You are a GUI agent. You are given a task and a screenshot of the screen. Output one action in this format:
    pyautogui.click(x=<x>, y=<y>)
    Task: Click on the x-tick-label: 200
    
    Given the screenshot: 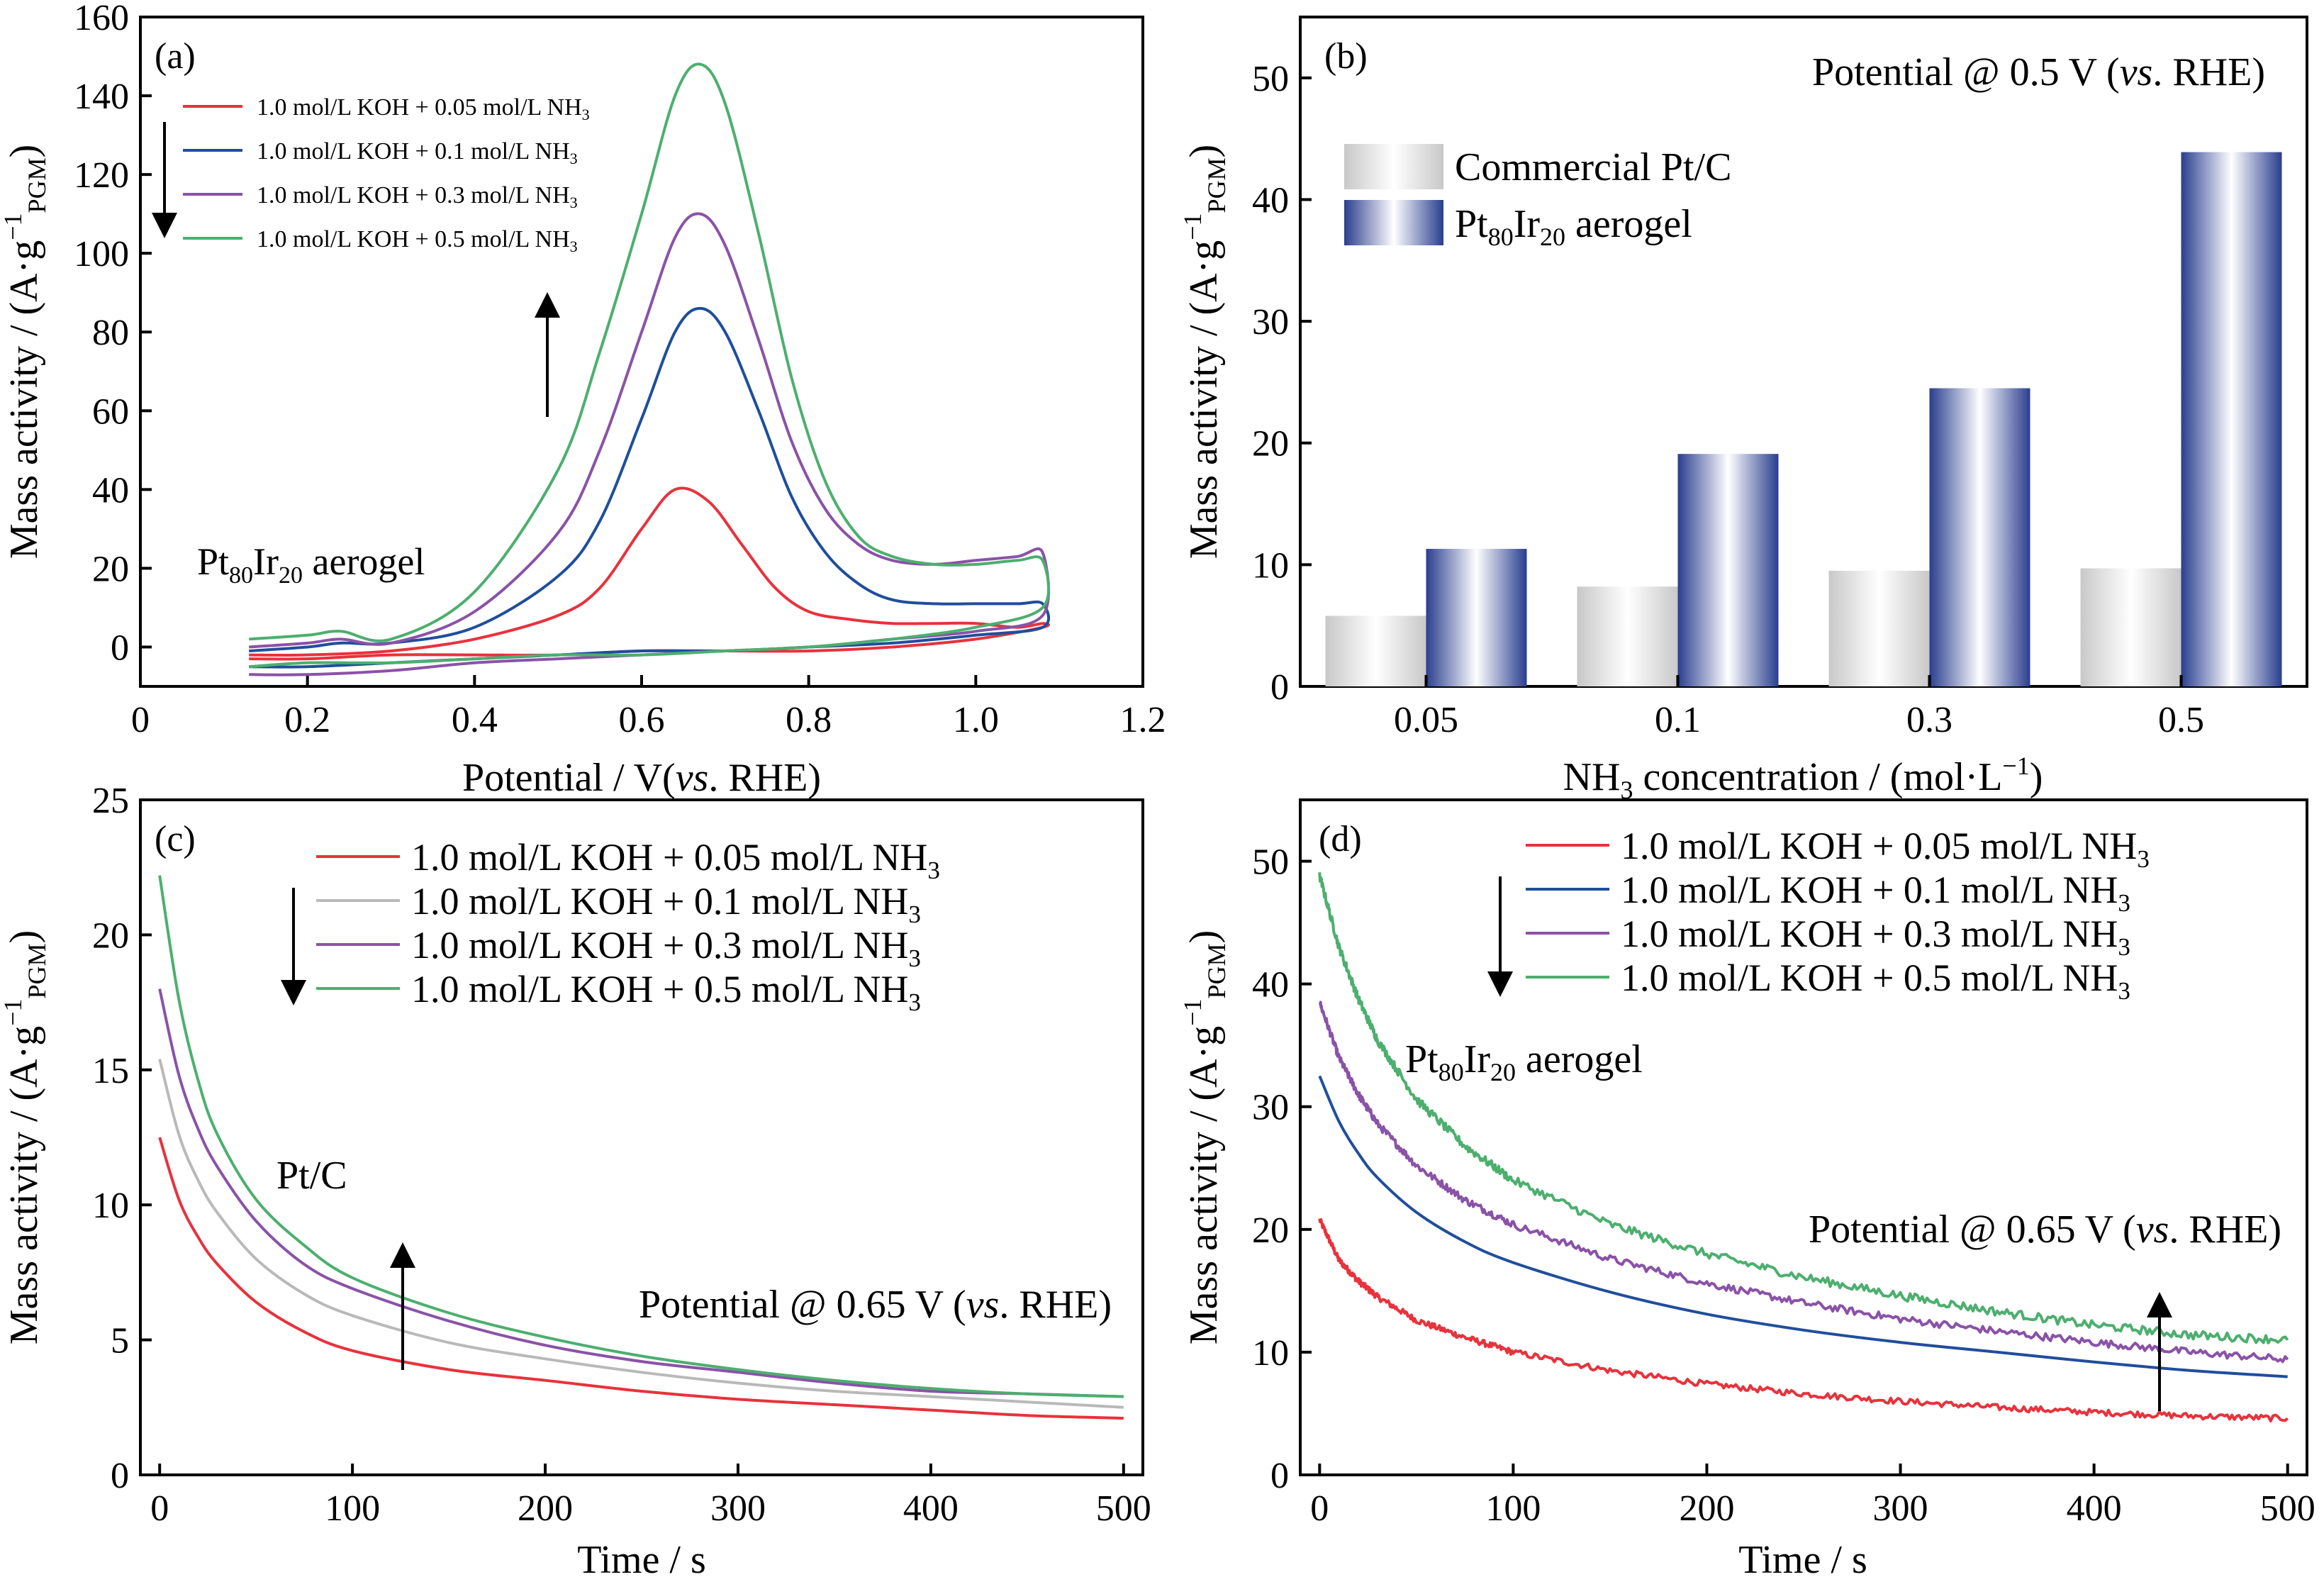 What is the action you would take?
    pyautogui.click(x=545, y=1508)
    